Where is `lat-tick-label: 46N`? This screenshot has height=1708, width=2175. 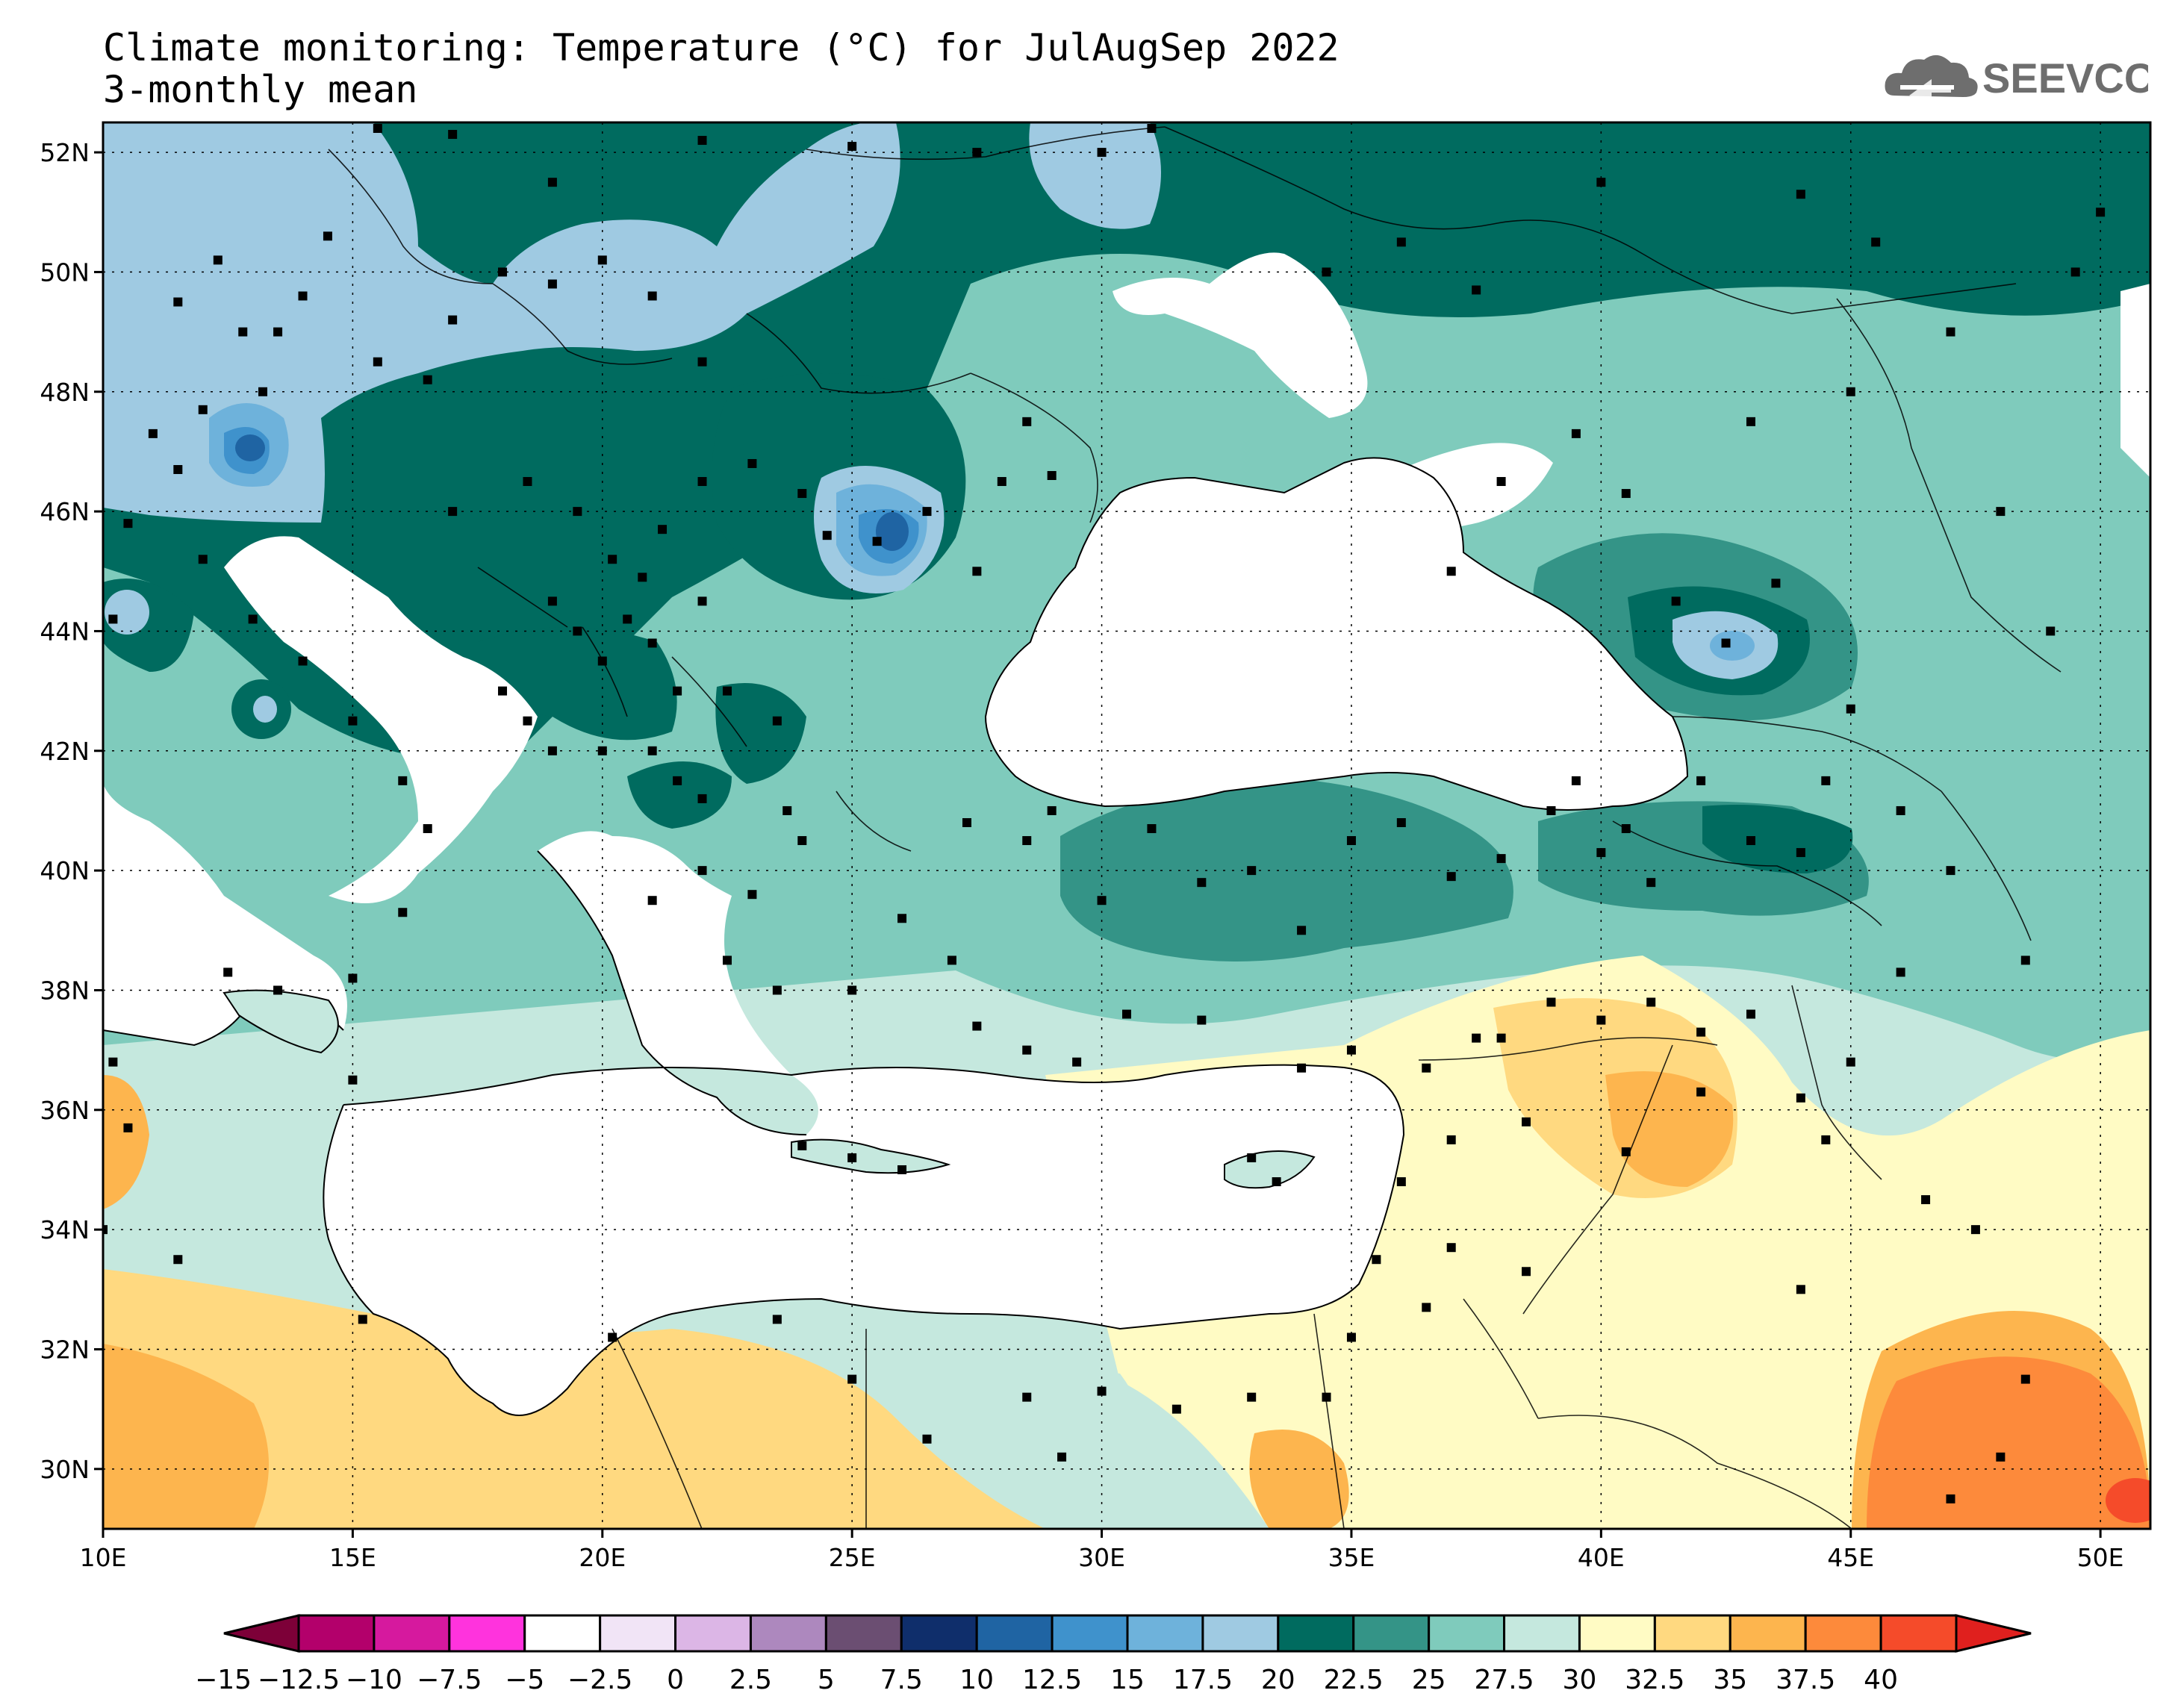 lat-tick-label: 46N is located at coordinates (65, 511).